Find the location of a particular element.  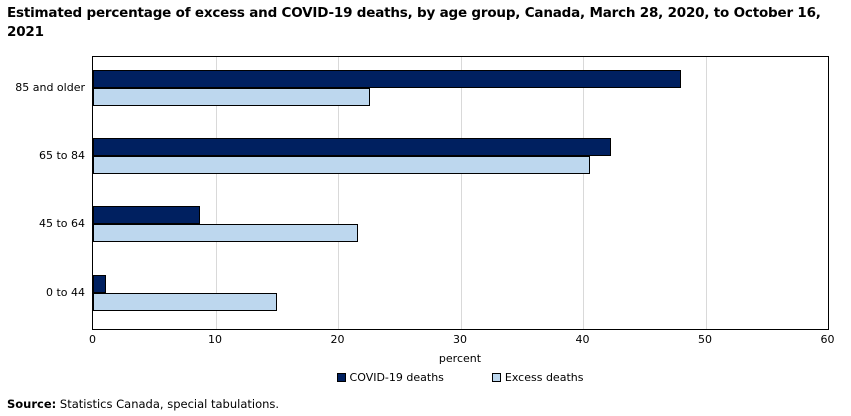

legend-item: COVID-19 deaths is located at coordinates (390, 377).